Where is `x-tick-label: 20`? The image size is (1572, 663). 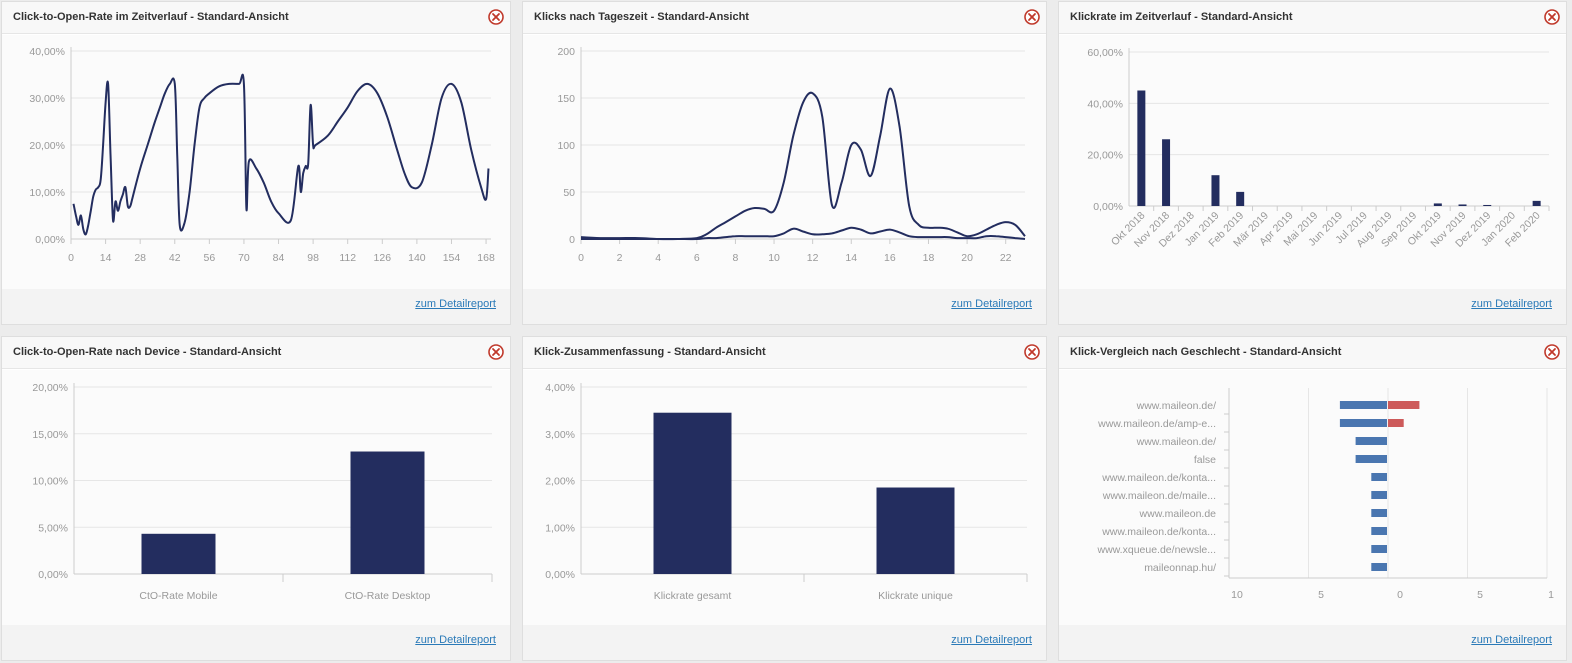 x-tick-label: 20 is located at coordinates (967, 258).